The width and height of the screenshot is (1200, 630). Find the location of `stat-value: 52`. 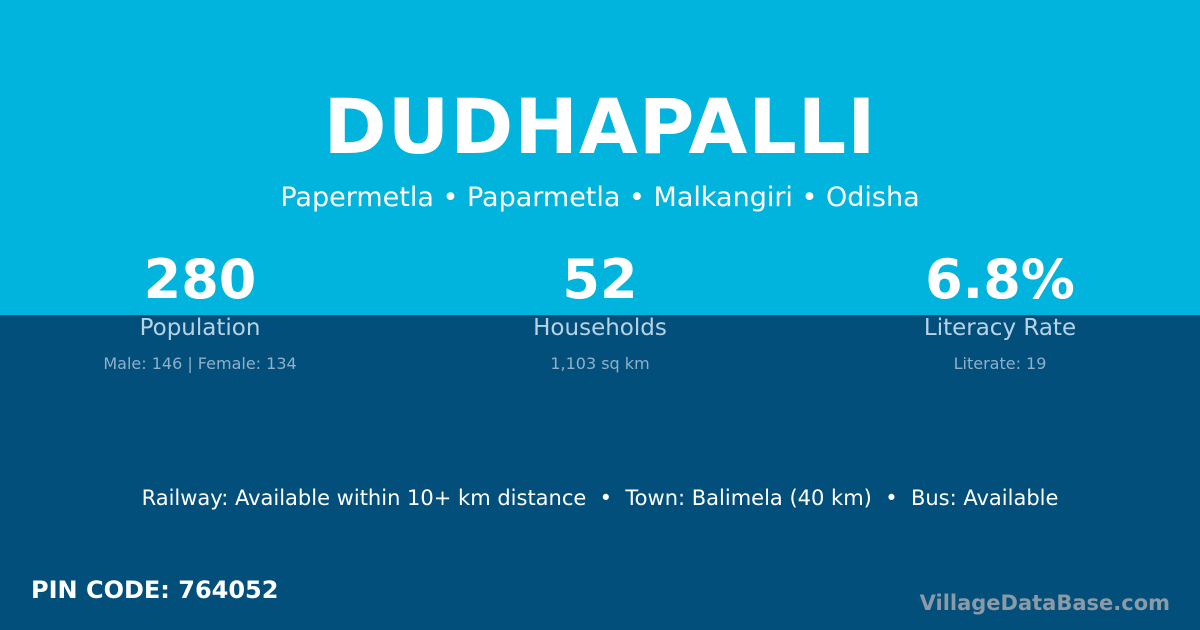

stat-value: 52 is located at coordinates (600, 279).